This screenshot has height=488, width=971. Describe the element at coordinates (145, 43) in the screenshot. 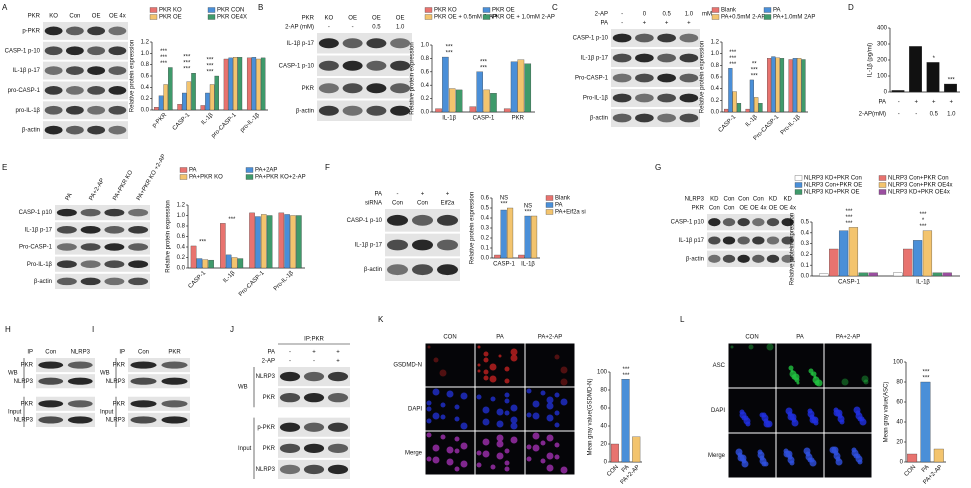

I see `y-tick-label: 1.2` at that location.